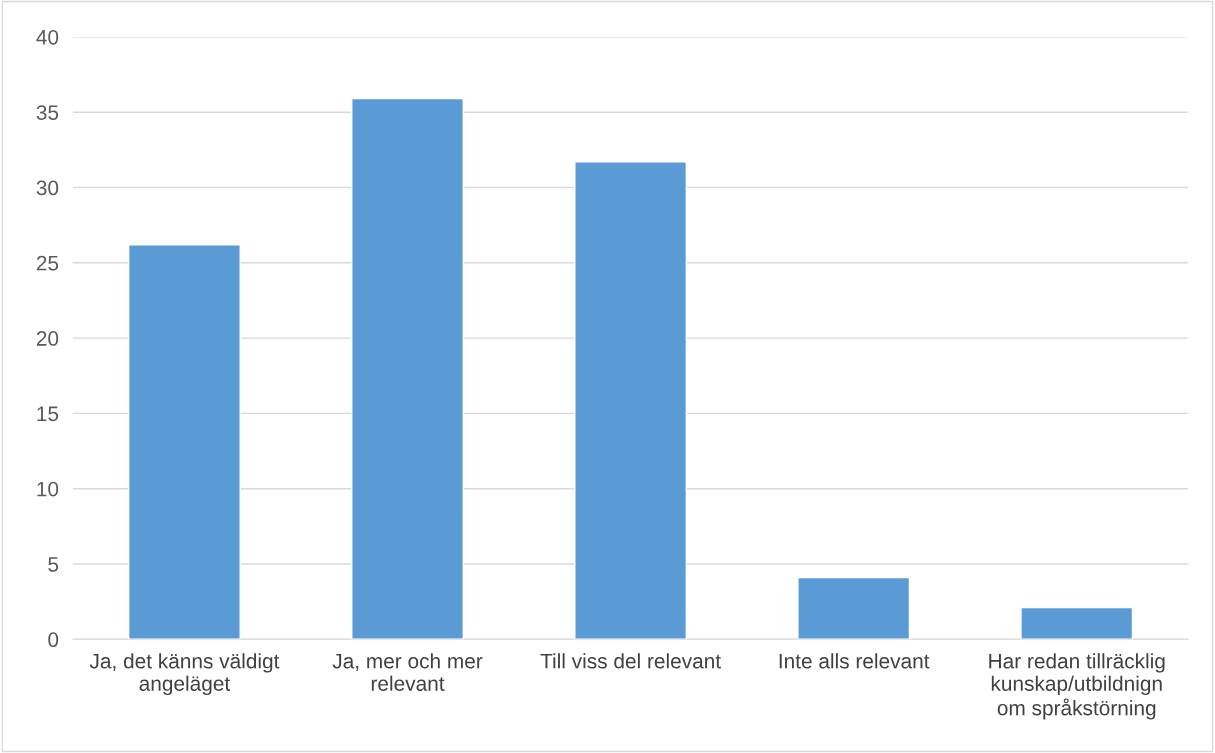 Image resolution: width=1215 pixels, height=753 pixels. What do you see at coordinates (53, 640) in the screenshot?
I see `y-tick-label: 0` at bounding box center [53, 640].